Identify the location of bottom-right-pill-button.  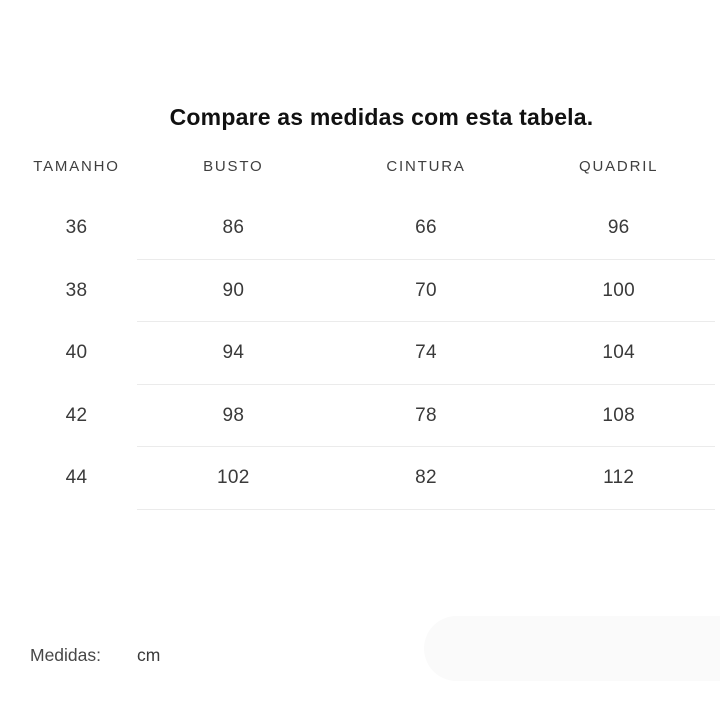
(572, 648).